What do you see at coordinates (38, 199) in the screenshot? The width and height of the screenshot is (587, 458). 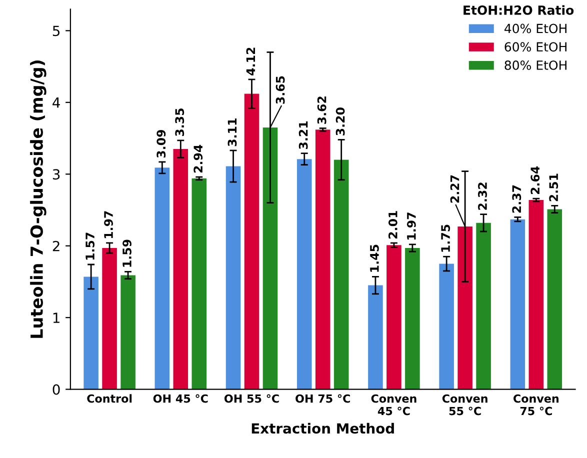 I see `y-axis-title: Luteolin 7-O-glucoside (mg/g)` at bounding box center [38, 199].